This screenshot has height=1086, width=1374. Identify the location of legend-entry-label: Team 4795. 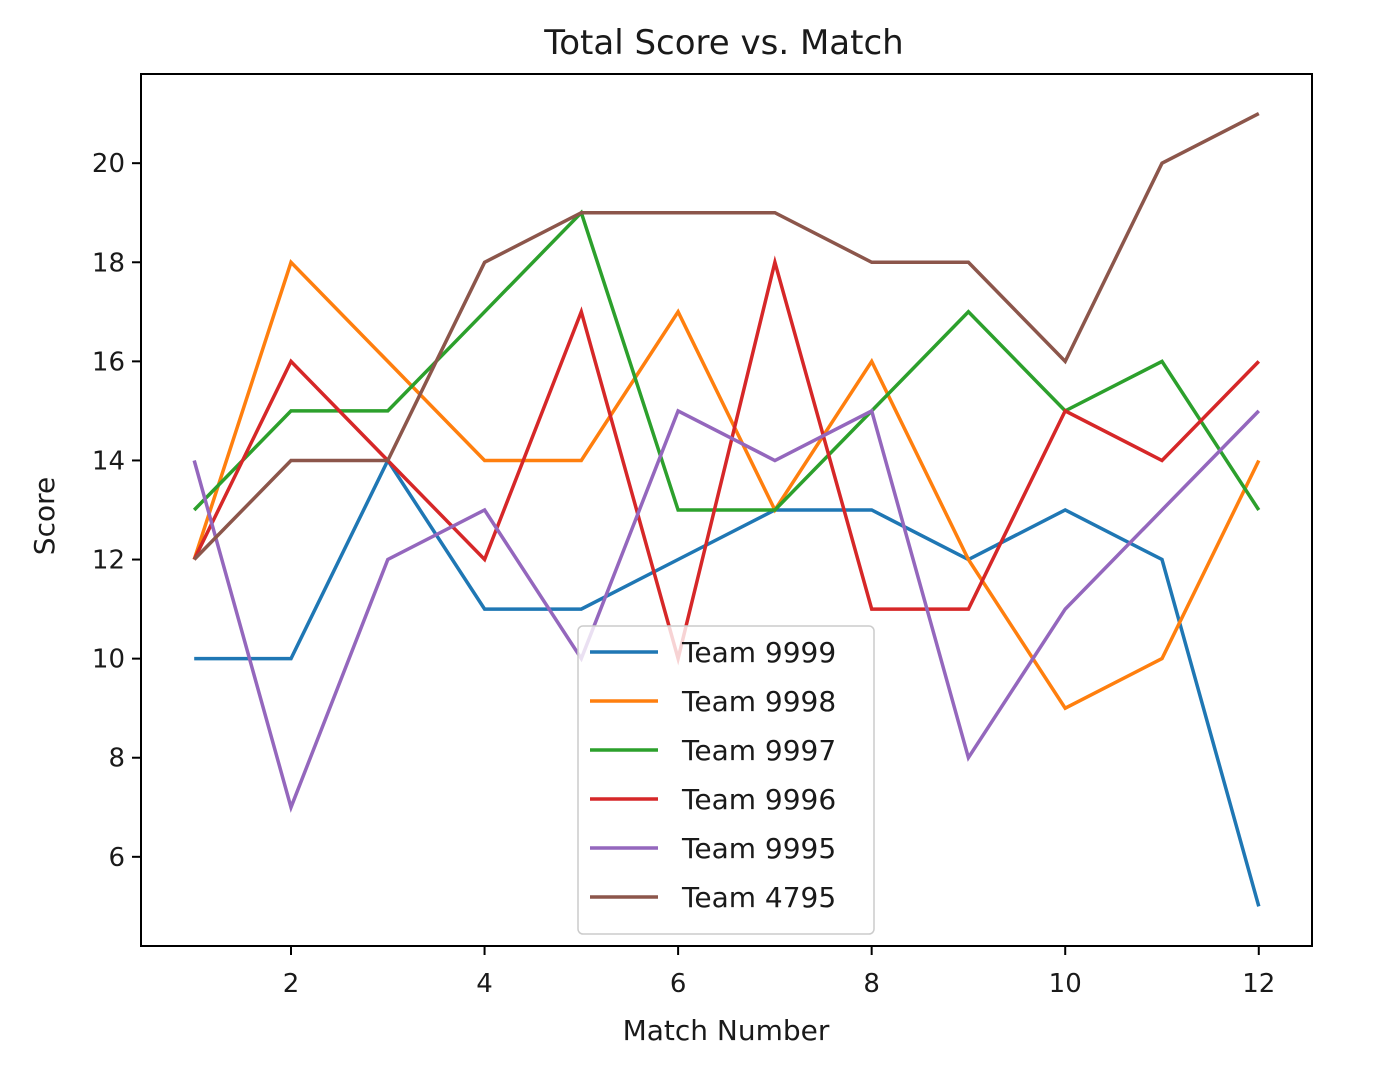
(758, 897).